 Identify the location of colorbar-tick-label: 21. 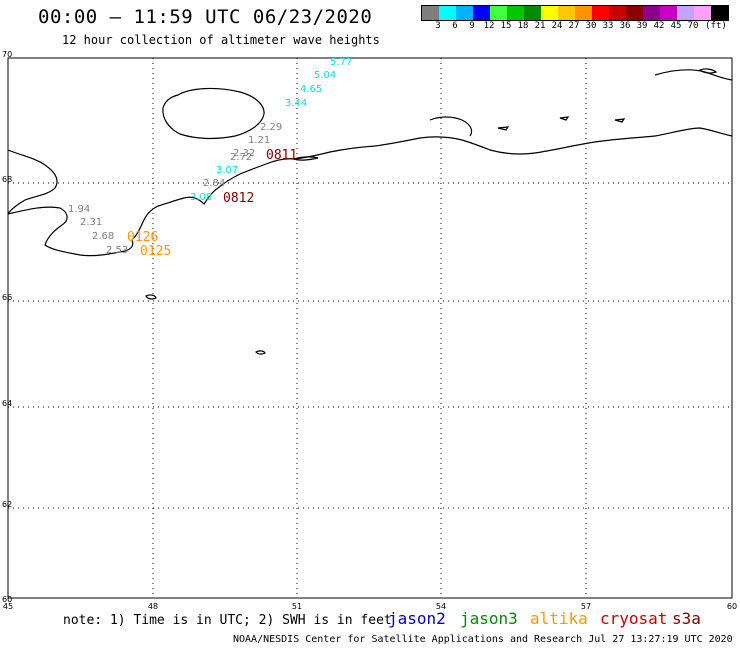
(540, 26).